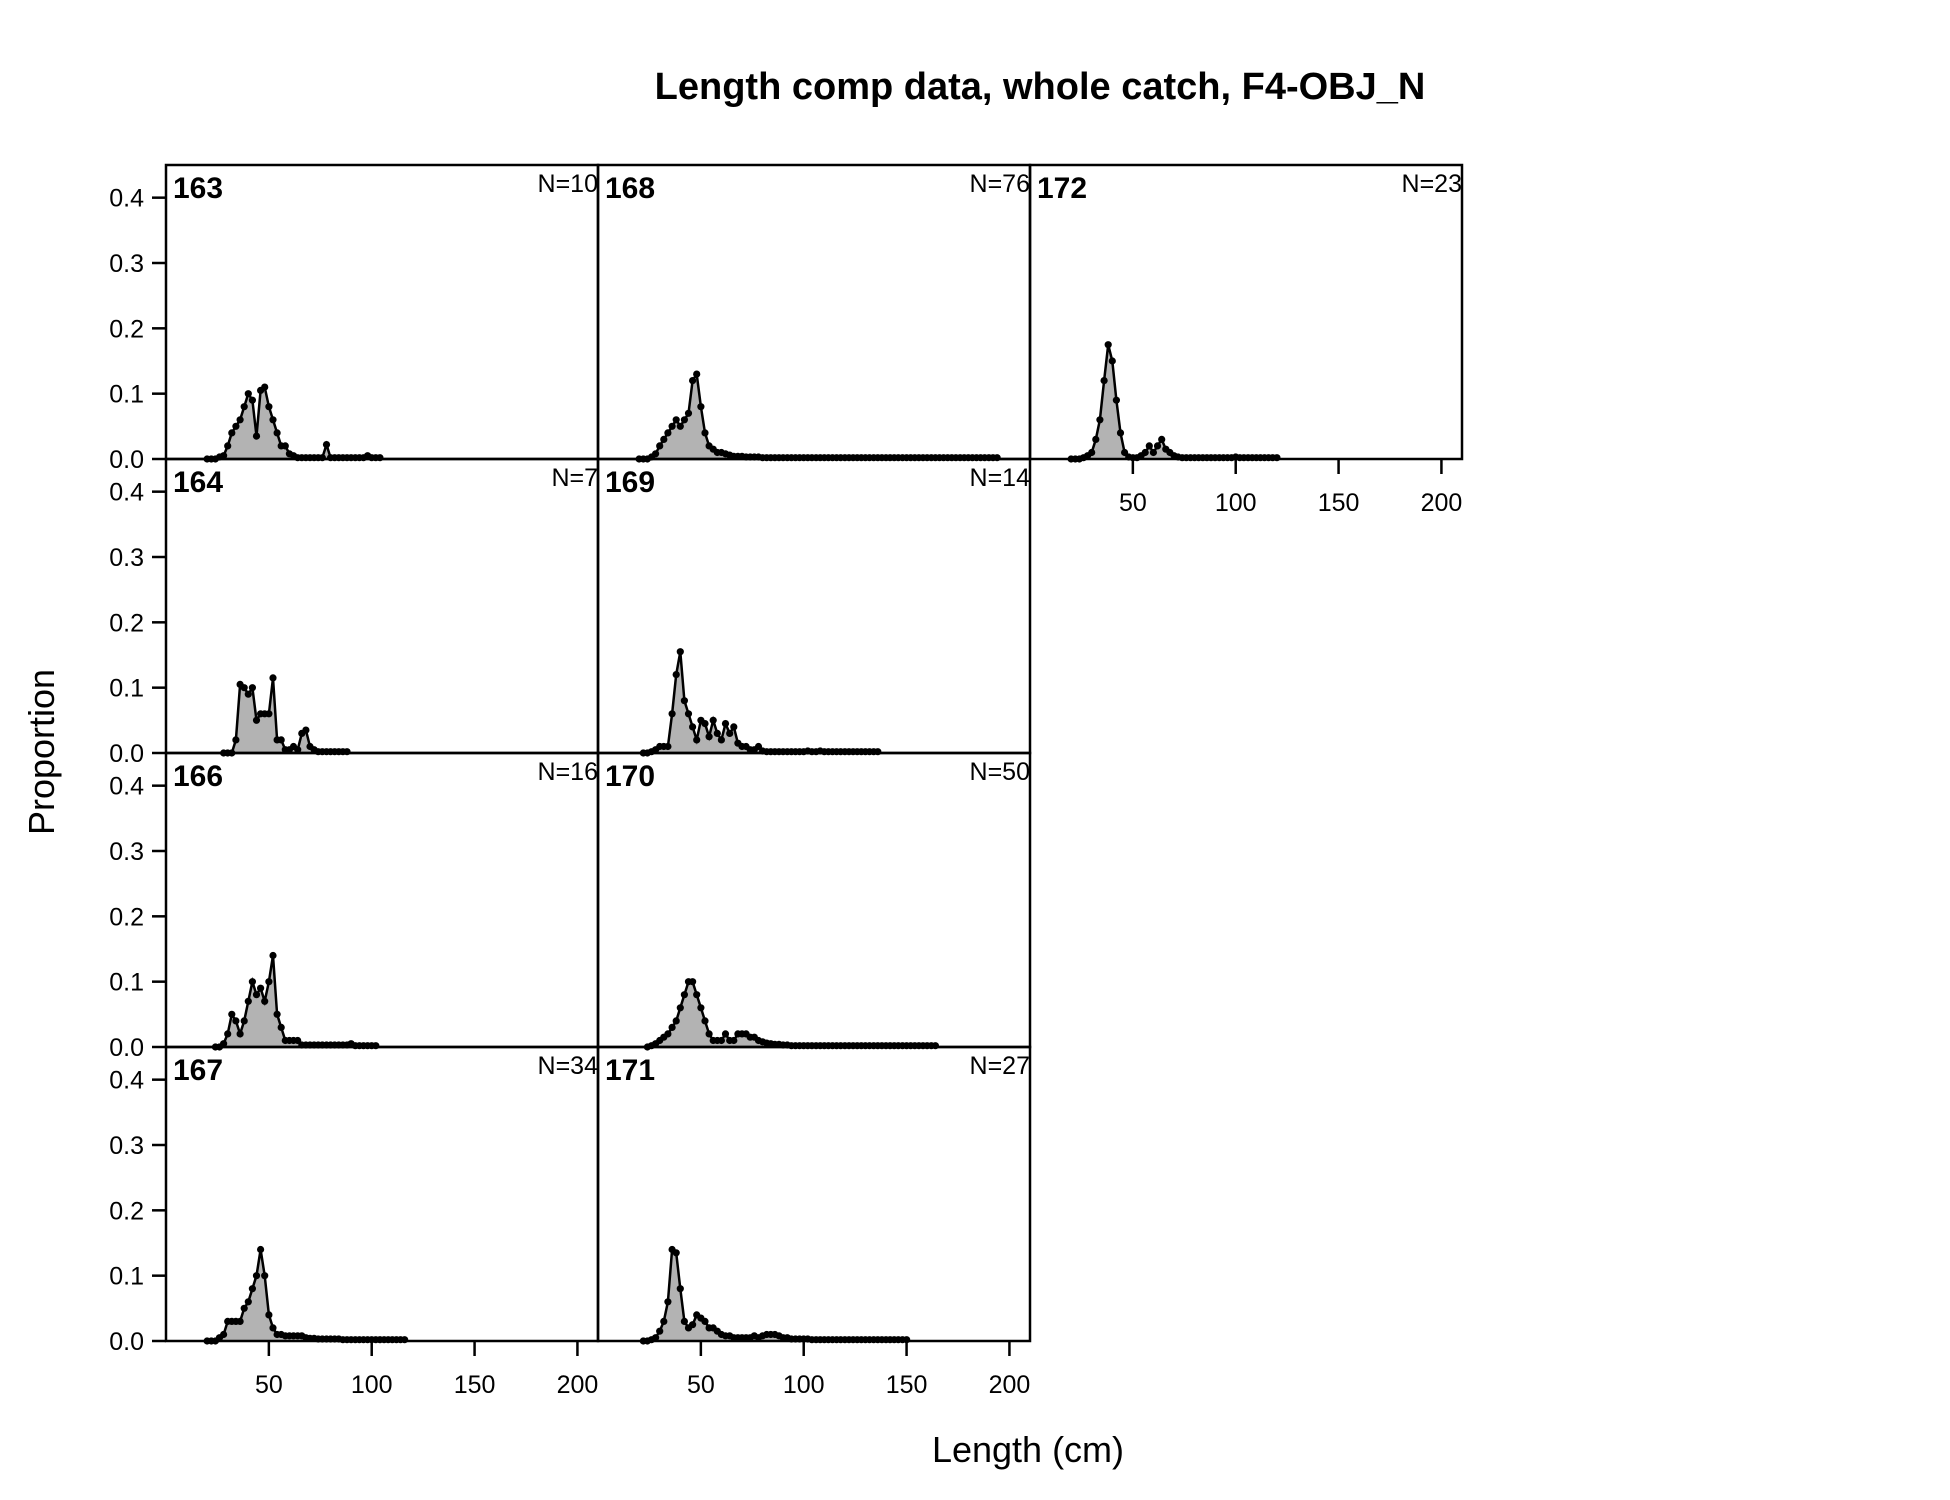 Image resolution: width=1950 pixels, height=1500 pixels. I want to click on sample-size-label: N=7, so click(574, 478).